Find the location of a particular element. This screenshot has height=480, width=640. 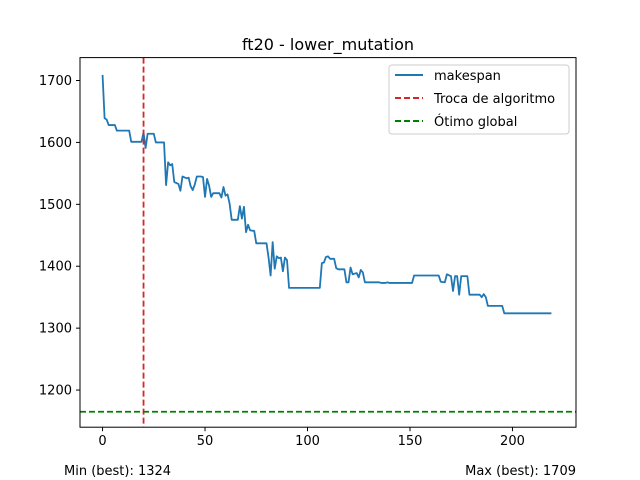

max-best-label: Max (best): 1709 is located at coordinates (520, 471).